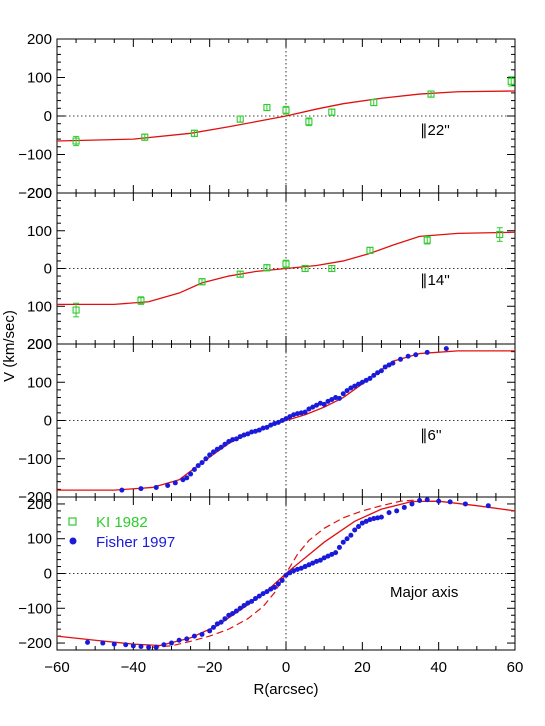 The image size is (545, 726). I want to click on x-tick-label: 40, so click(438, 667).